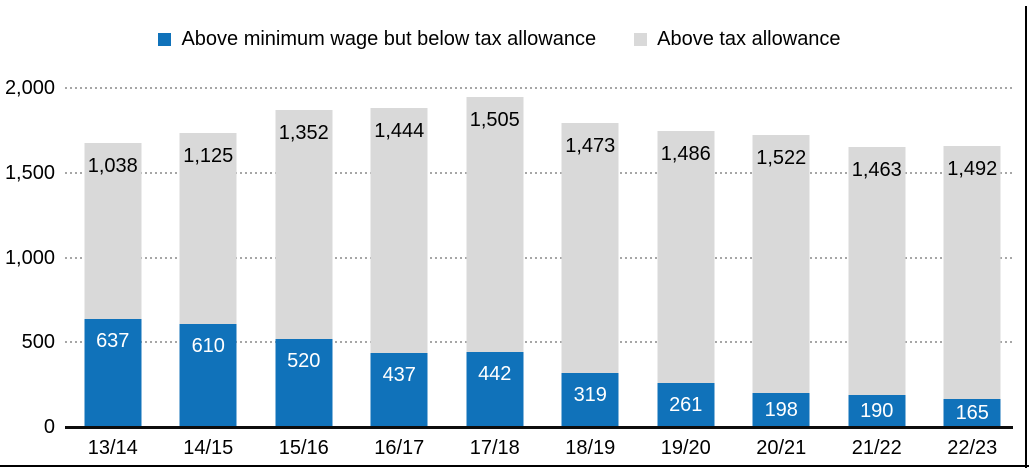 Image resolution: width=1029 pixels, height=471 pixels. Describe the element at coordinates (49, 427) in the screenshot. I see `y-axis-tick-label: 0` at that location.